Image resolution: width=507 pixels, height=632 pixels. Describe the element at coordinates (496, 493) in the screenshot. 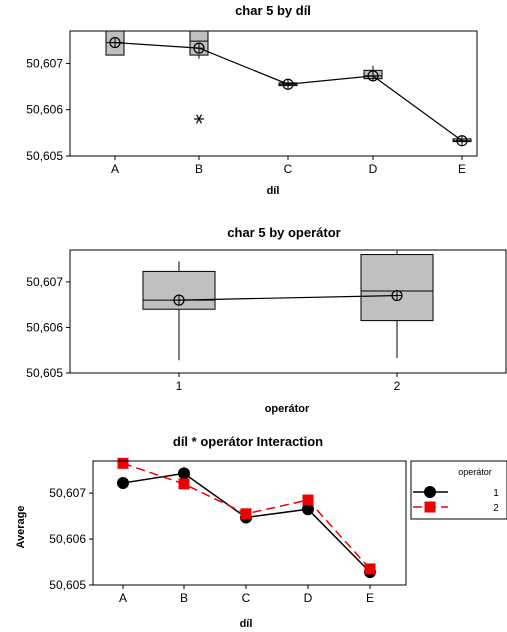

I see `legend-label-1: 1` at that location.